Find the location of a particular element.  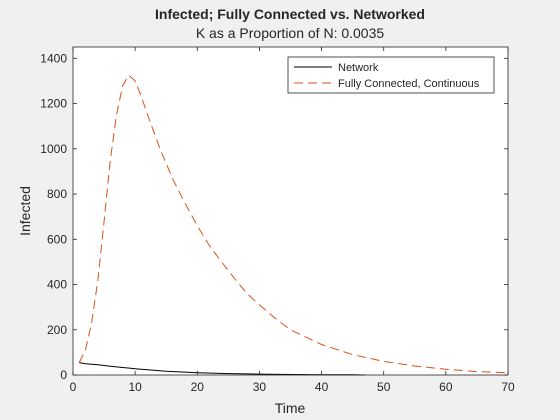

legend: Network Fully Connected, Continuous is located at coordinates (391, 75).